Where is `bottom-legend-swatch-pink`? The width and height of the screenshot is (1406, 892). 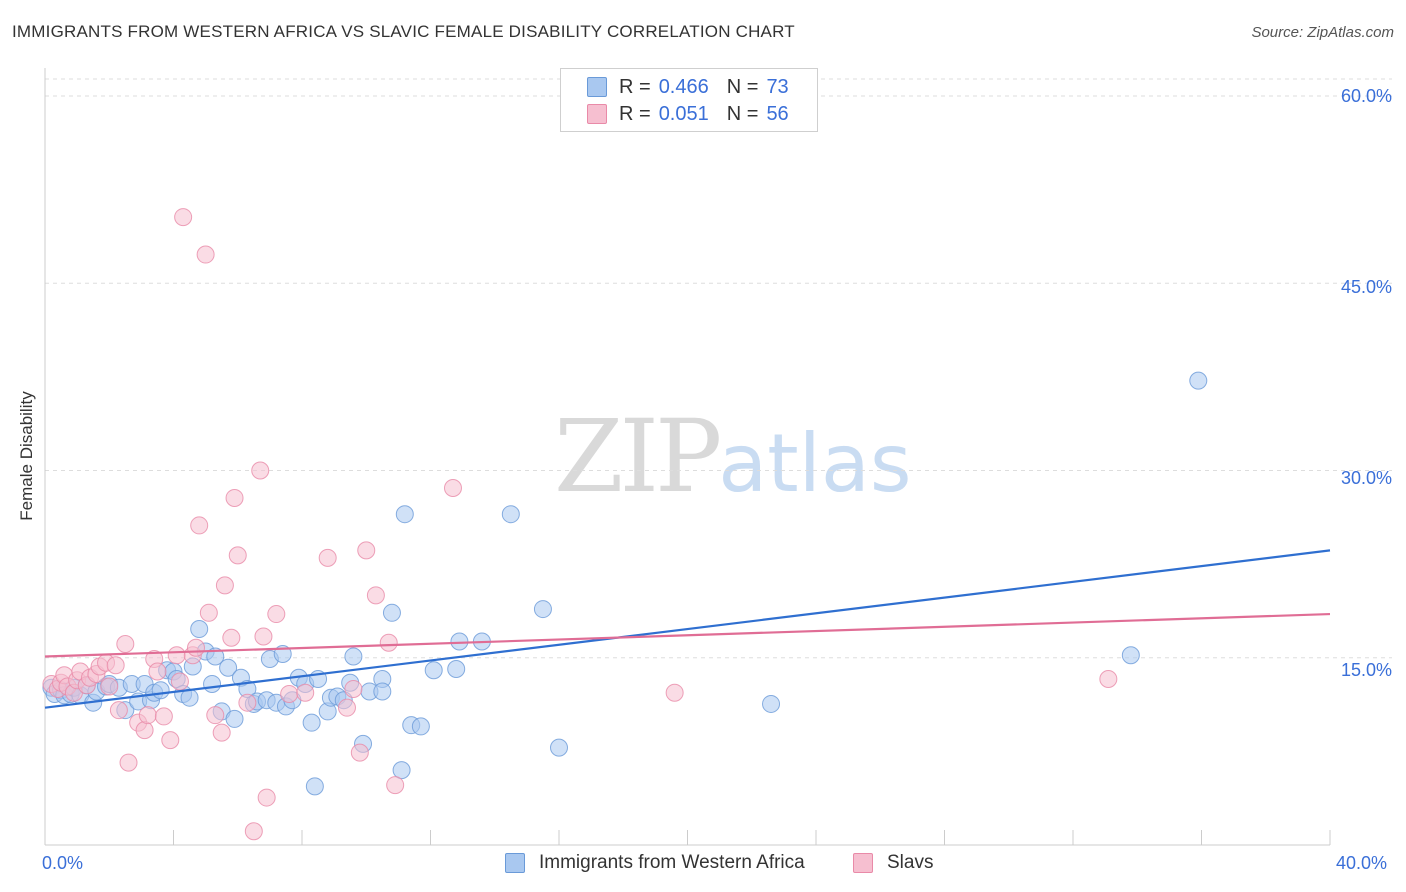
bottom-legend-swatch-pink is located at coordinates (863, 863).